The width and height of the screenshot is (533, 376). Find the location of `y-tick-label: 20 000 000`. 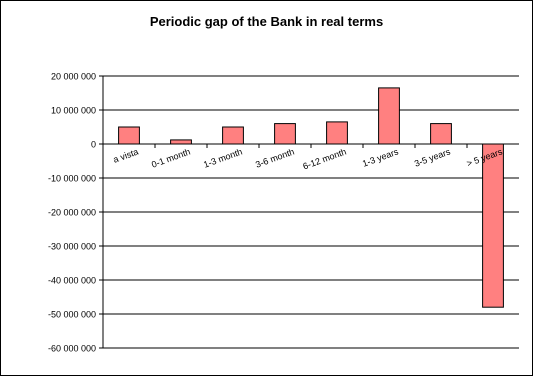

y-tick-label: 20 000 000 is located at coordinates (73, 77).